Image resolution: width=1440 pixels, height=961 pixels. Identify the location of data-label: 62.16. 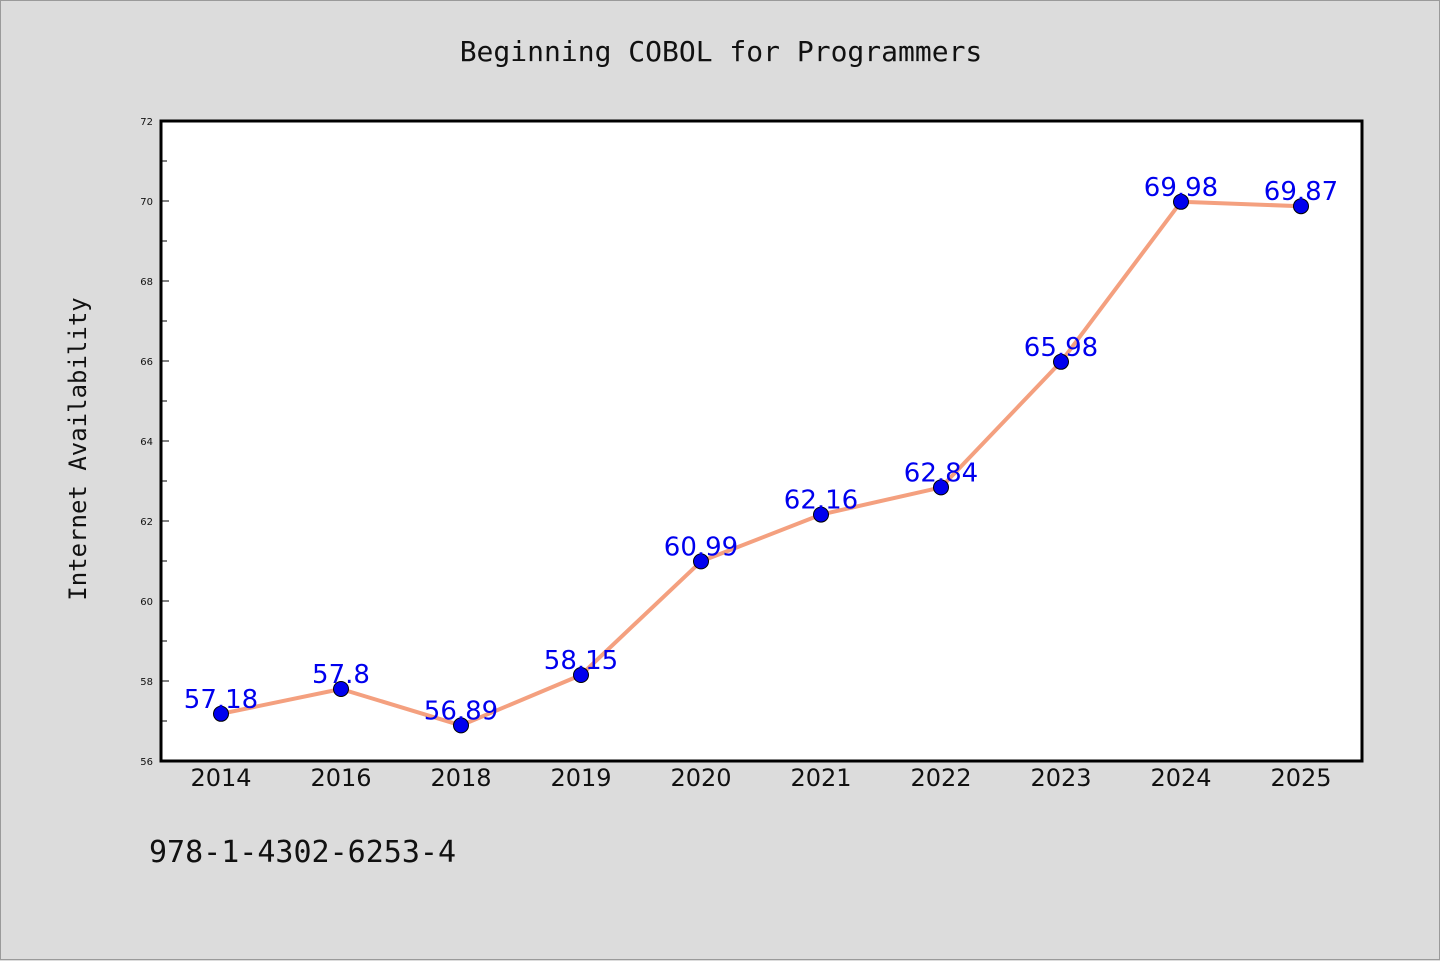
(821, 501).